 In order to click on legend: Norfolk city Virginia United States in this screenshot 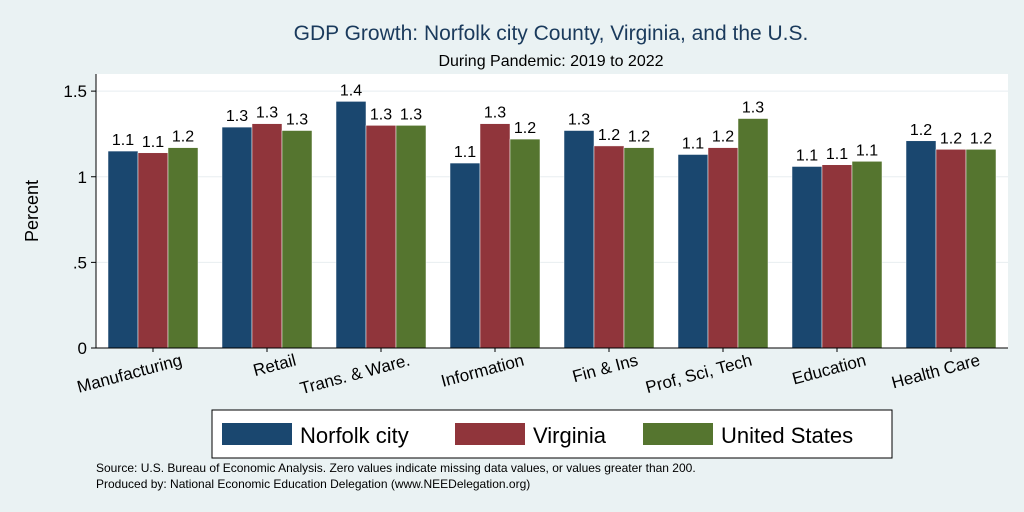, I will do `click(552, 434)`.